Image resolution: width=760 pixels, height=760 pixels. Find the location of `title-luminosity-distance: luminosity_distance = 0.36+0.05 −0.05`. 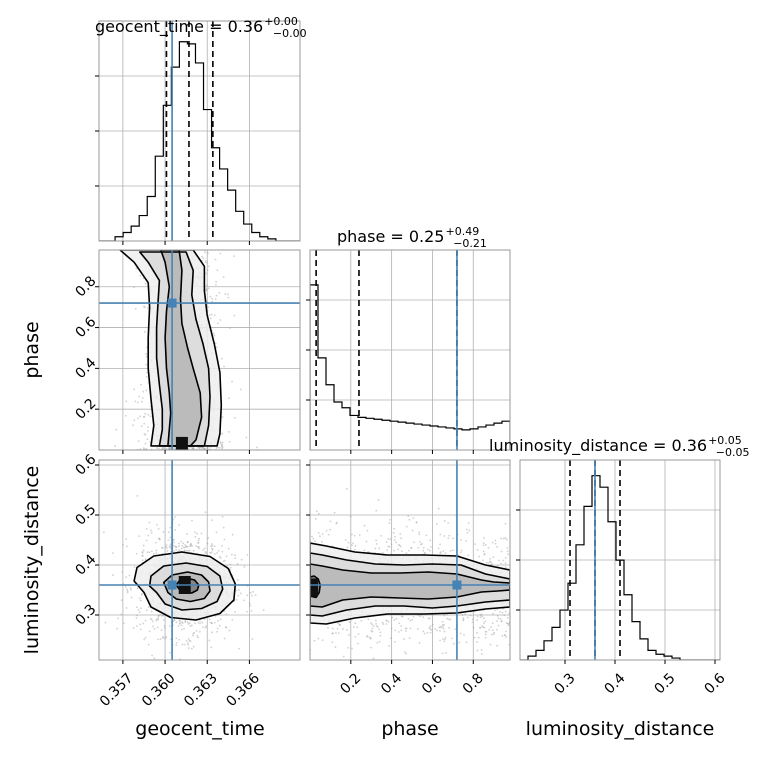

title-luminosity-distance: luminosity_distance = 0.36+0.05 −0.05 is located at coordinates (619, 446).